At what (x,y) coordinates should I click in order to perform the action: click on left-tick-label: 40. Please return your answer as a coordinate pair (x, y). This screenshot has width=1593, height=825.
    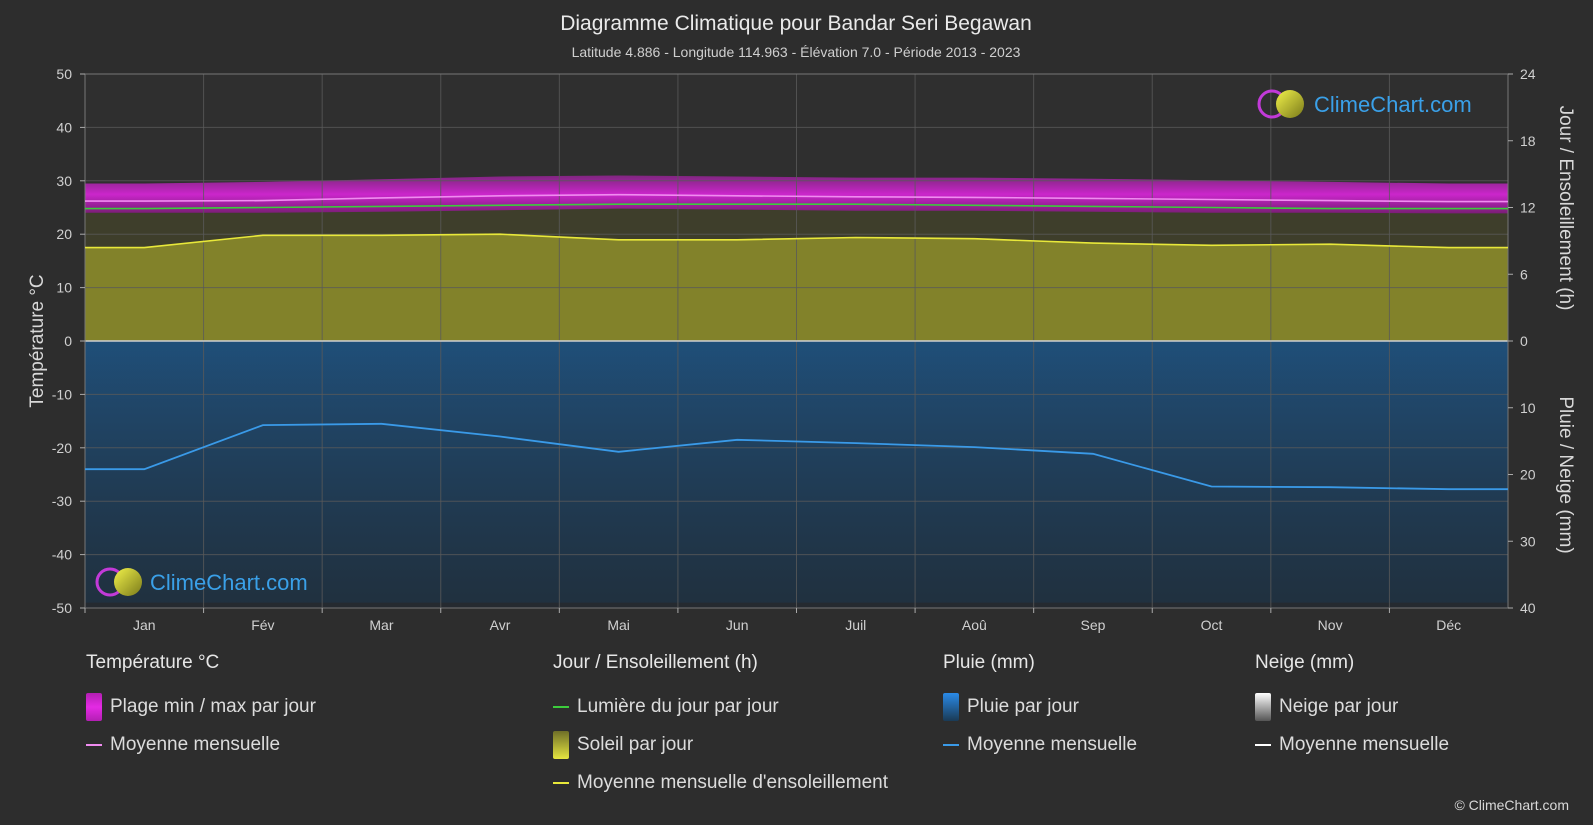
    Looking at the image, I should click on (64, 127).